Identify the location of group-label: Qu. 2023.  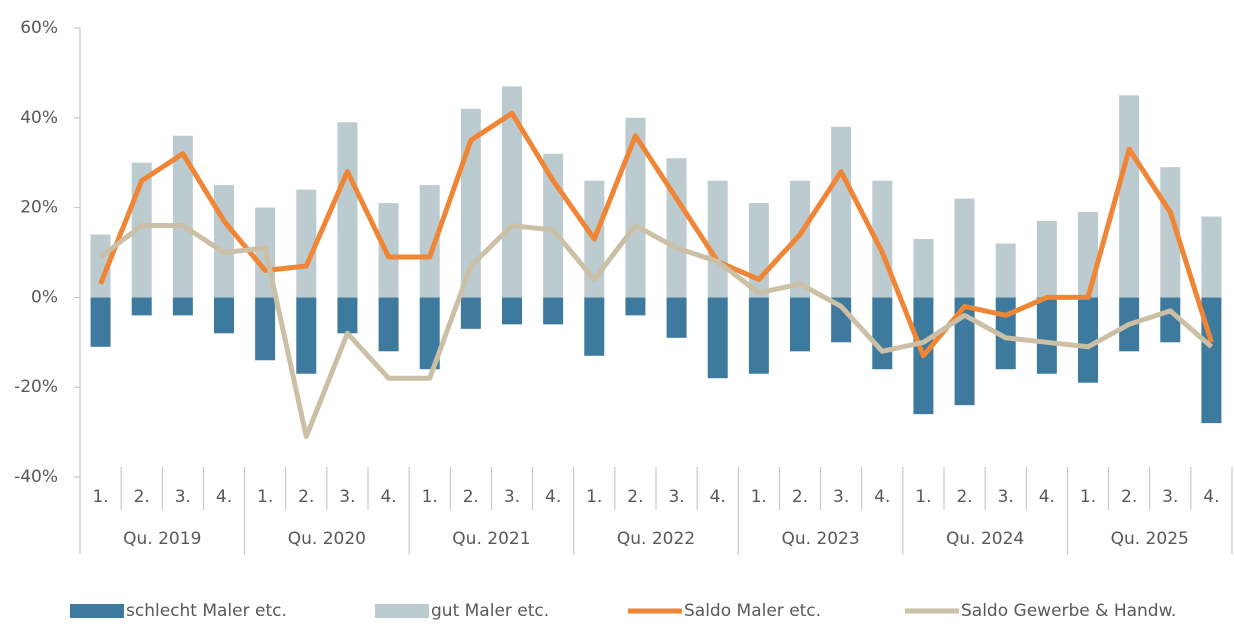
(820, 539).